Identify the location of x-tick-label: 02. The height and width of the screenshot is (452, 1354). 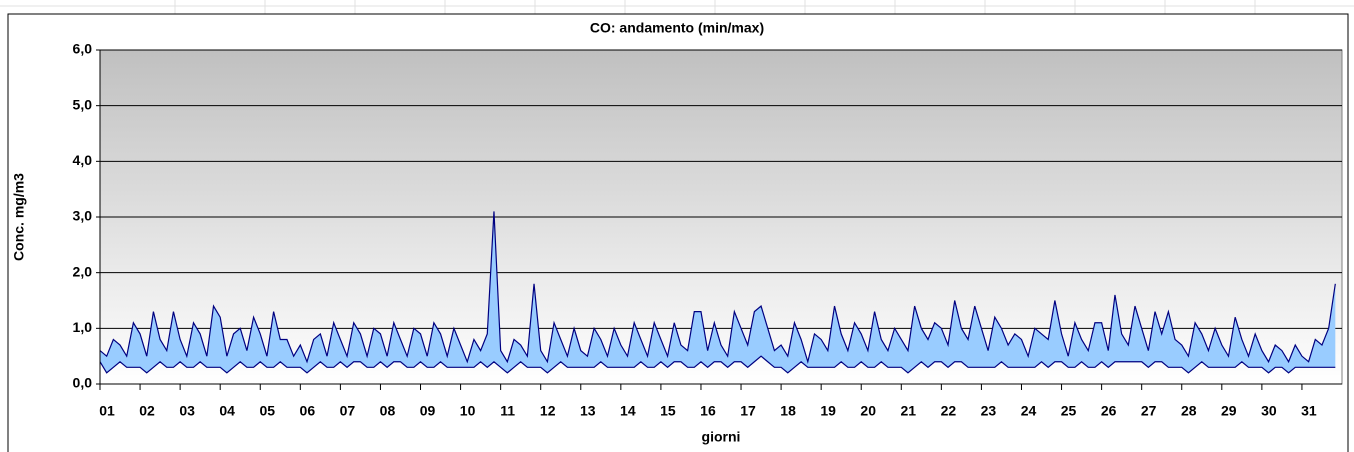
(147, 411).